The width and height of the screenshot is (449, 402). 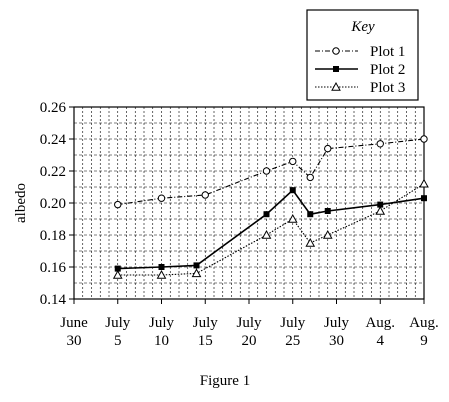 I want to click on legend: Key Plot 1 Plot 2 Plot 3, so click(x=362, y=55).